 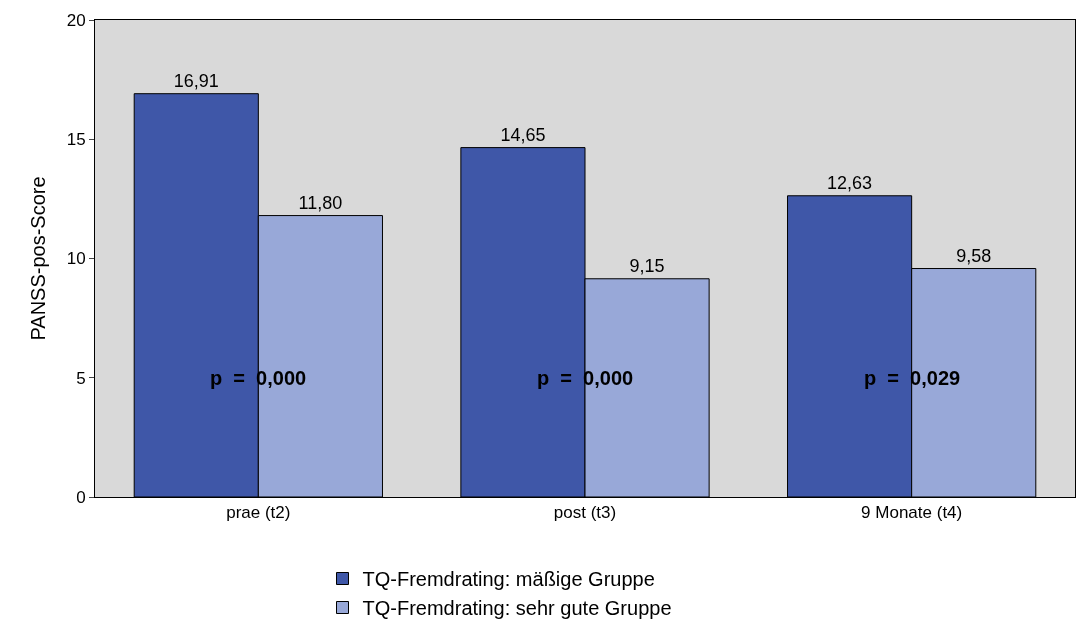 What do you see at coordinates (850, 182) in the screenshot?
I see `data-label: 12,63` at bounding box center [850, 182].